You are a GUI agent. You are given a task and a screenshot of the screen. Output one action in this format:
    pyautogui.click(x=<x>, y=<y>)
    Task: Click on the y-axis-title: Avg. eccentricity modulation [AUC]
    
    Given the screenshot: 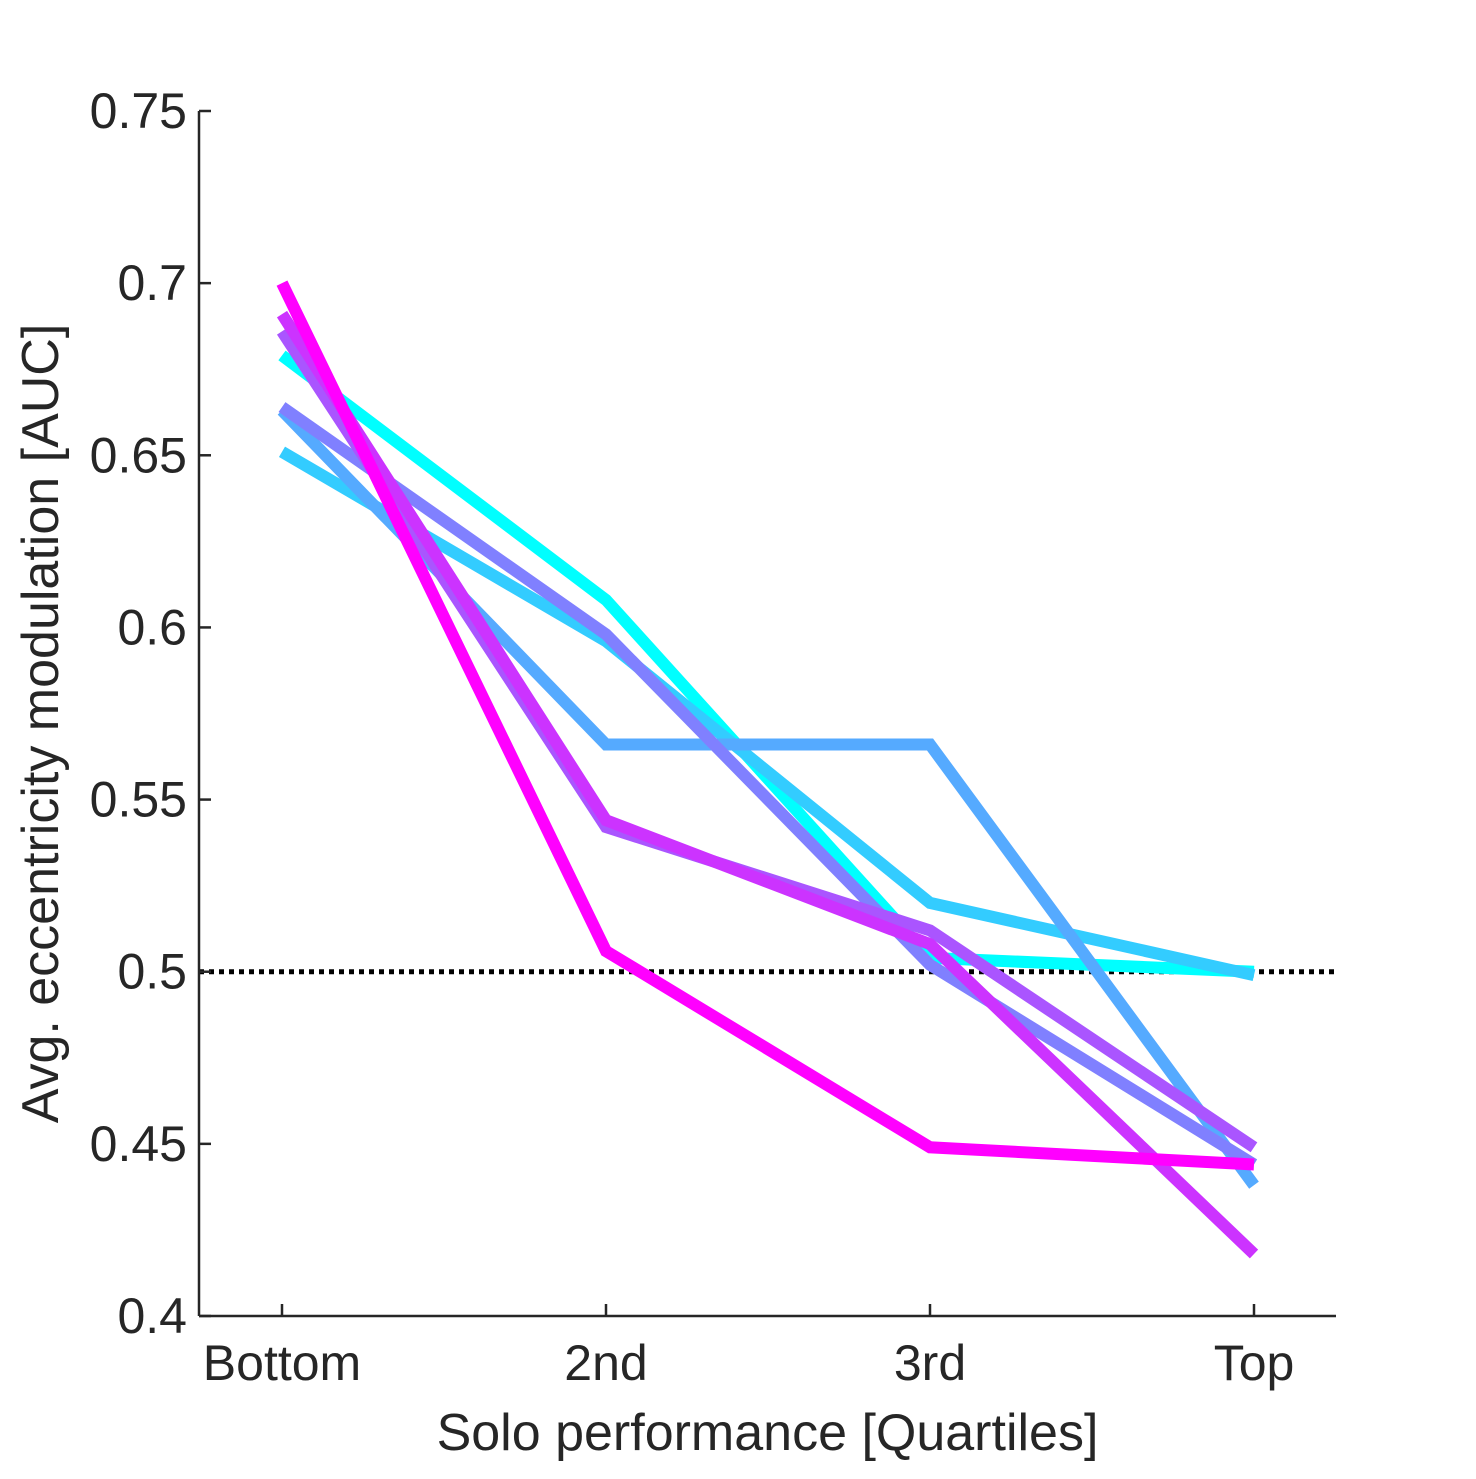 What is the action you would take?
    pyautogui.click(x=41, y=724)
    